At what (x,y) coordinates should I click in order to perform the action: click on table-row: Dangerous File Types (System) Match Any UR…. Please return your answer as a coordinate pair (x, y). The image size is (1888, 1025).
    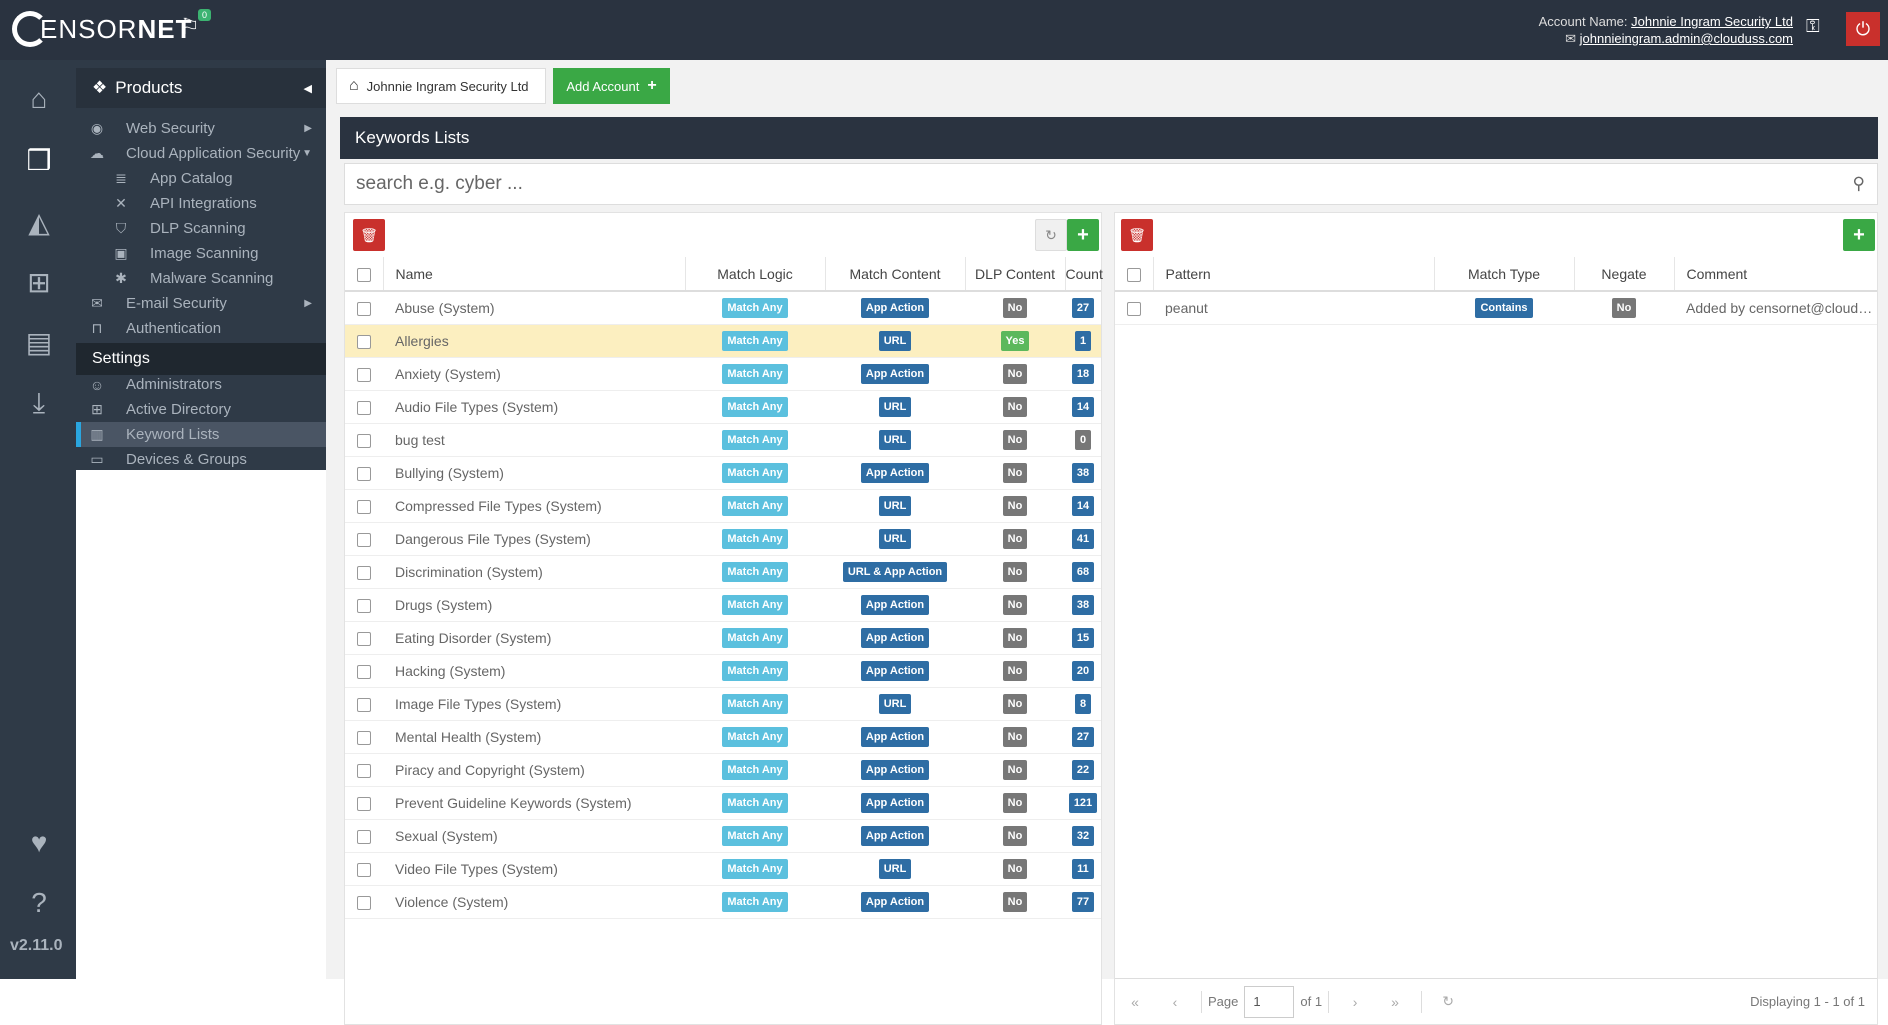
    Looking at the image, I should click on (723, 539).